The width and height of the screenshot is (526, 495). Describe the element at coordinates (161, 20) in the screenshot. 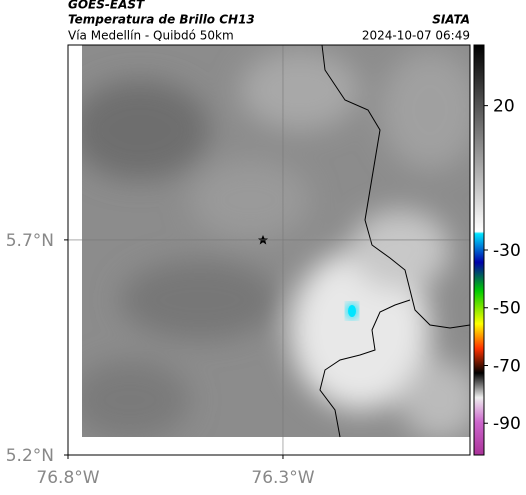

I see `subtitle: Temperatura de Brillo CH13` at that location.